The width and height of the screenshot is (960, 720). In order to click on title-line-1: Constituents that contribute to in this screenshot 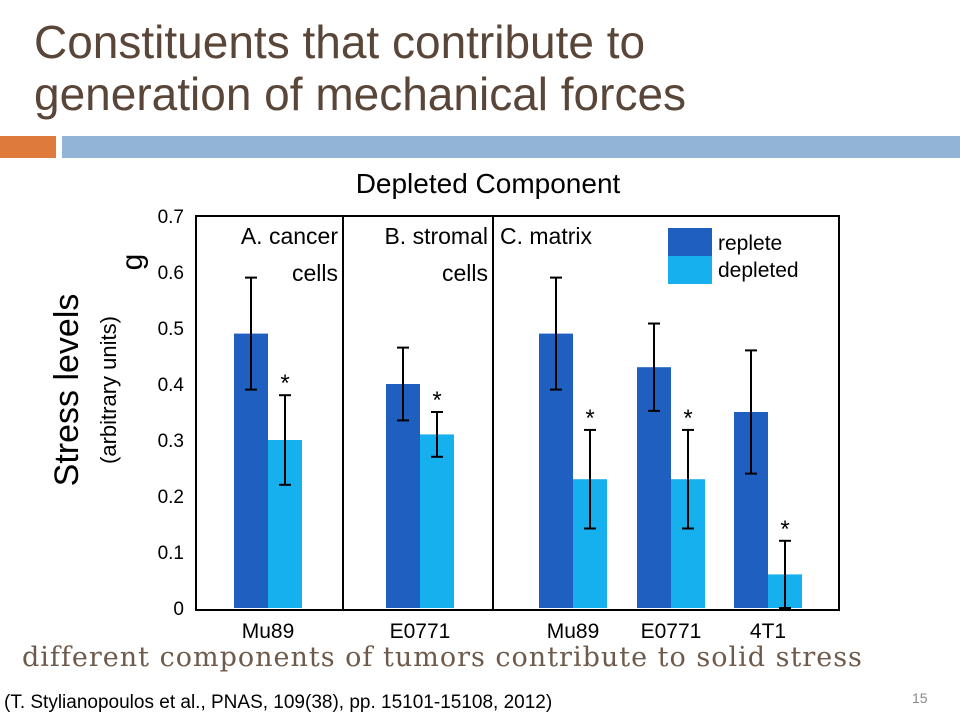, I will do `click(340, 42)`.